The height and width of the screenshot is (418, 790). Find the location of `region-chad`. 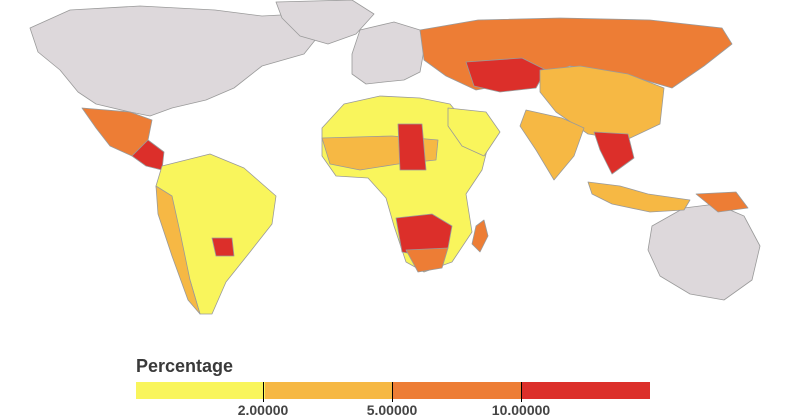

region-chad is located at coordinates (412, 147).